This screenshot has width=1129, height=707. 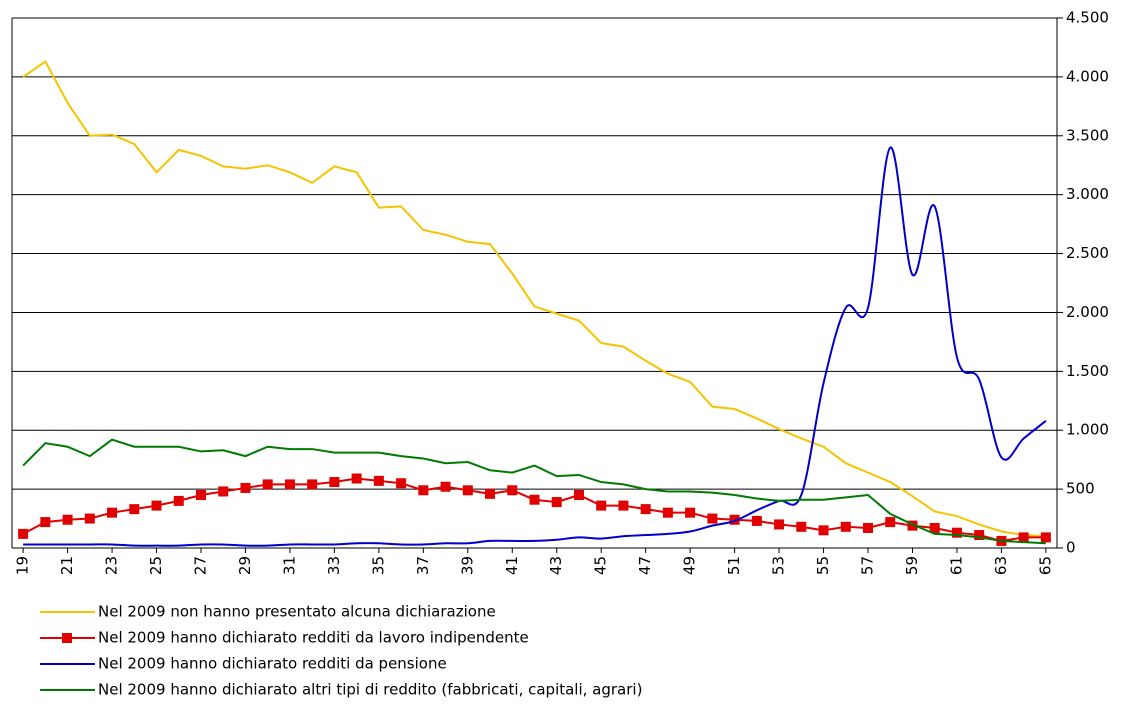 What do you see at coordinates (1087, 194) in the screenshot?
I see `y-tick-label: 3.000` at bounding box center [1087, 194].